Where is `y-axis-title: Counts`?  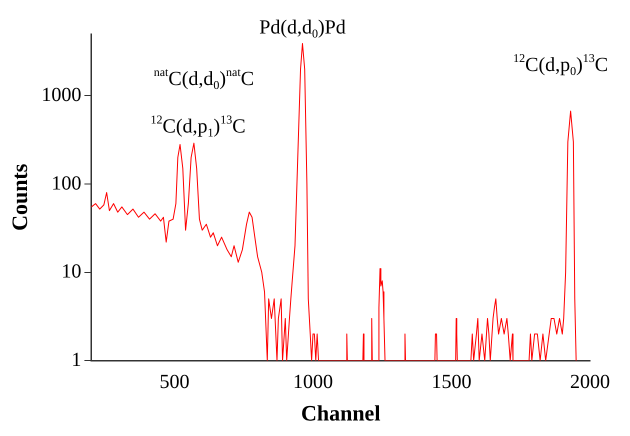 y-axis-title: Counts is located at coordinates (19, 197).